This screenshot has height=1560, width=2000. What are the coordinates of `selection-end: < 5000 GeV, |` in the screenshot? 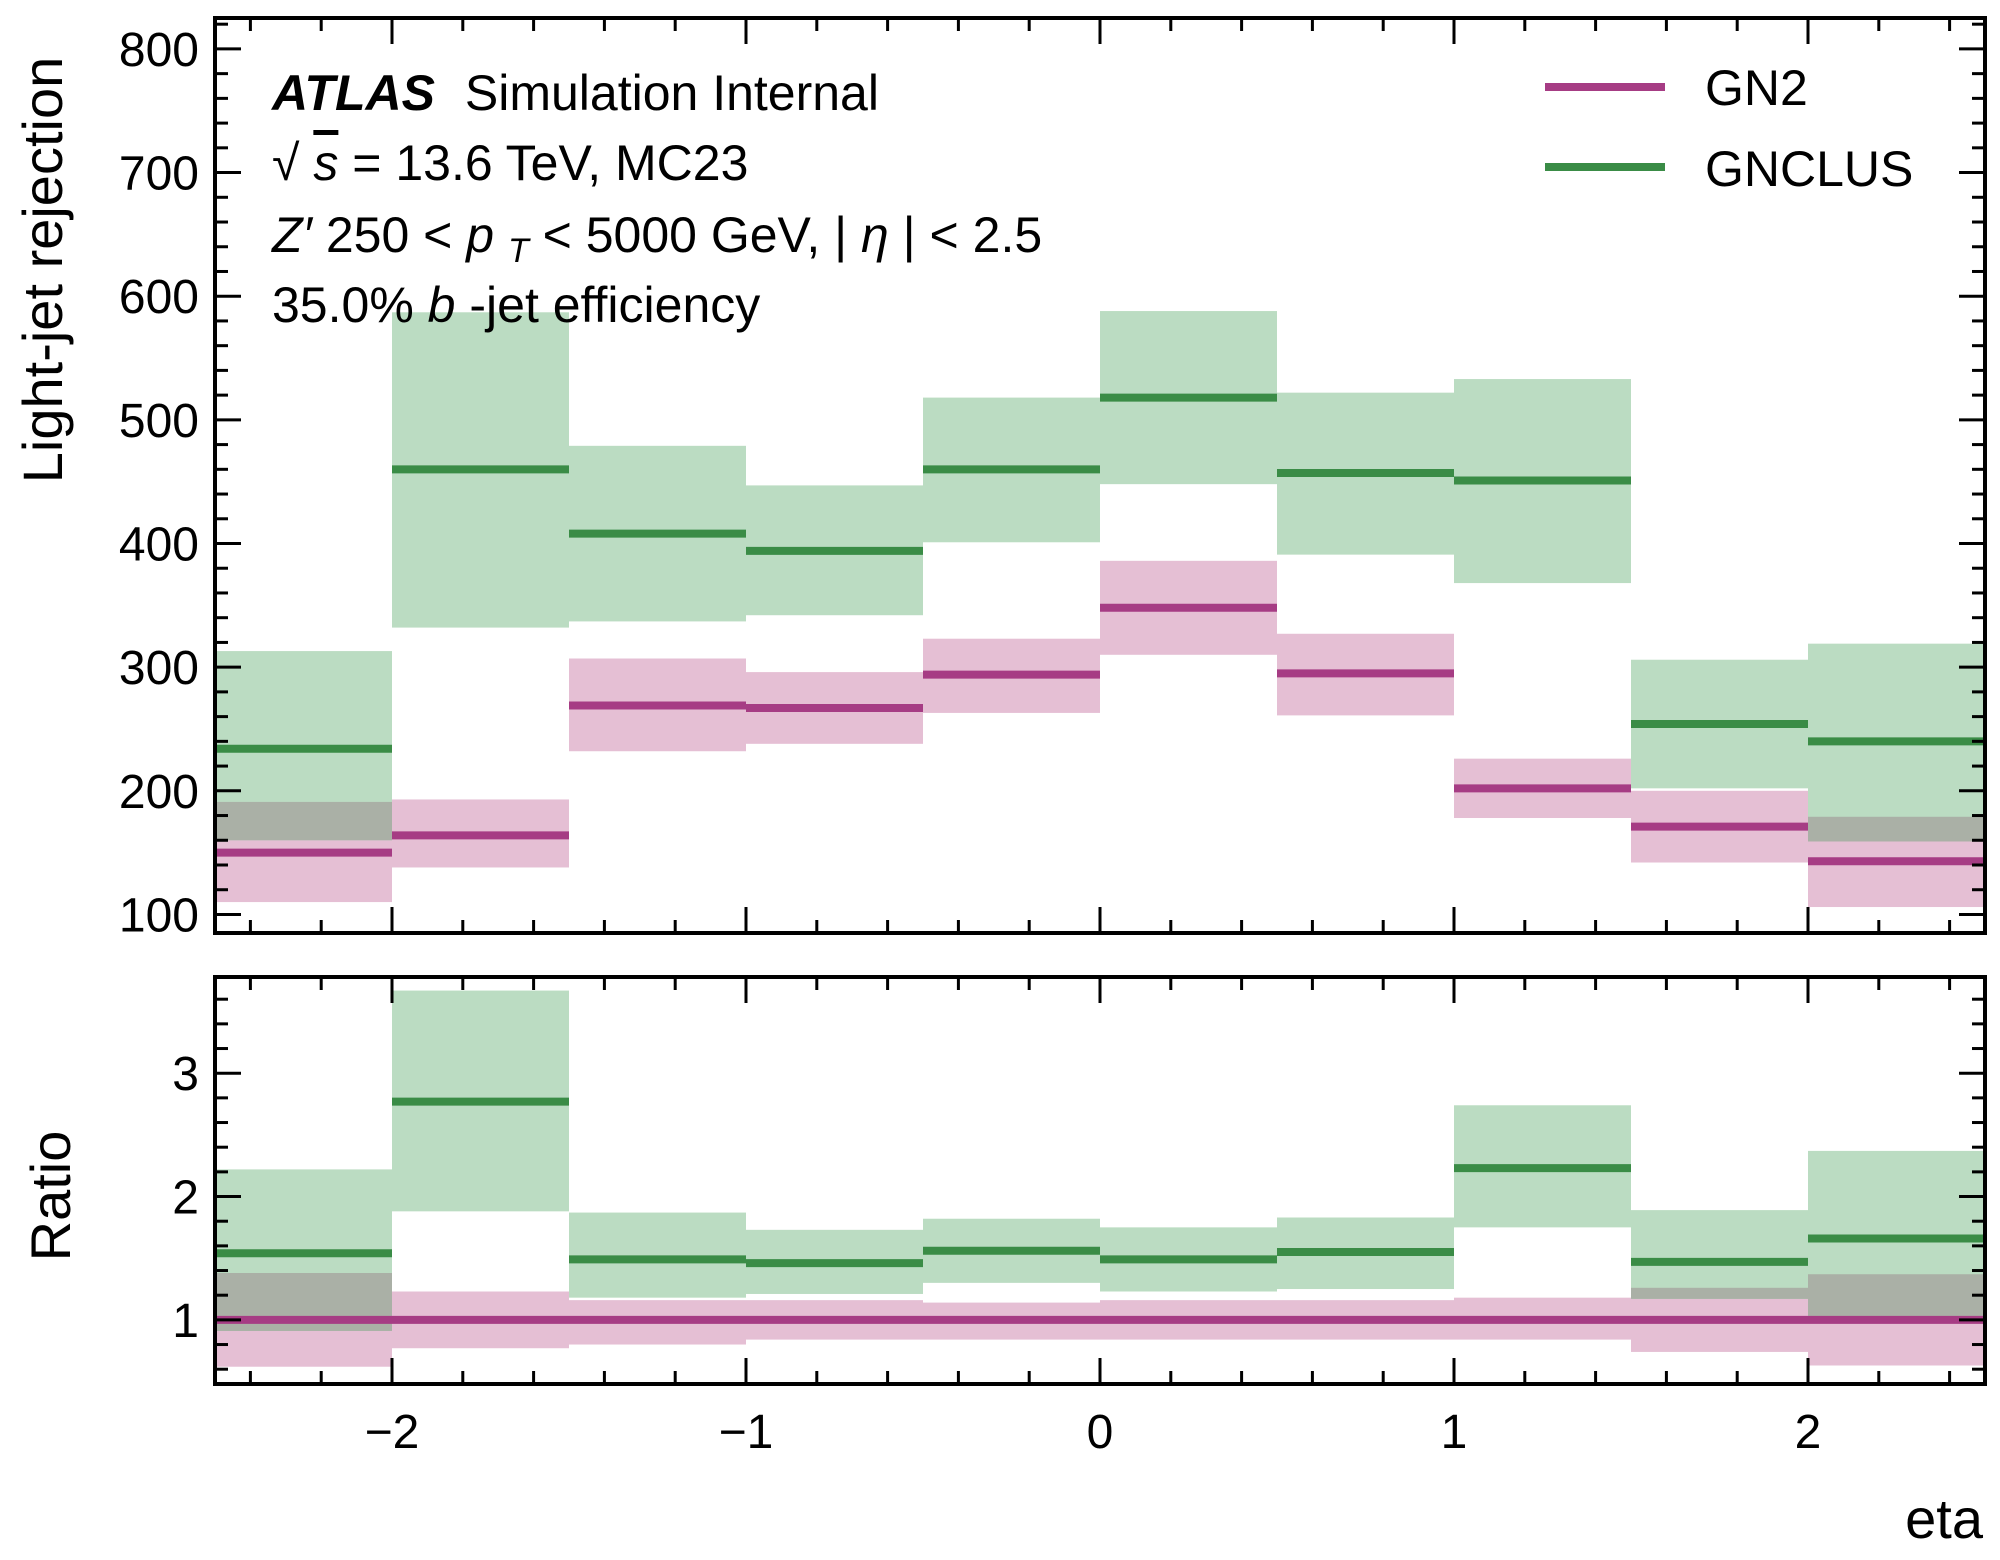 It's located at (695, 235).